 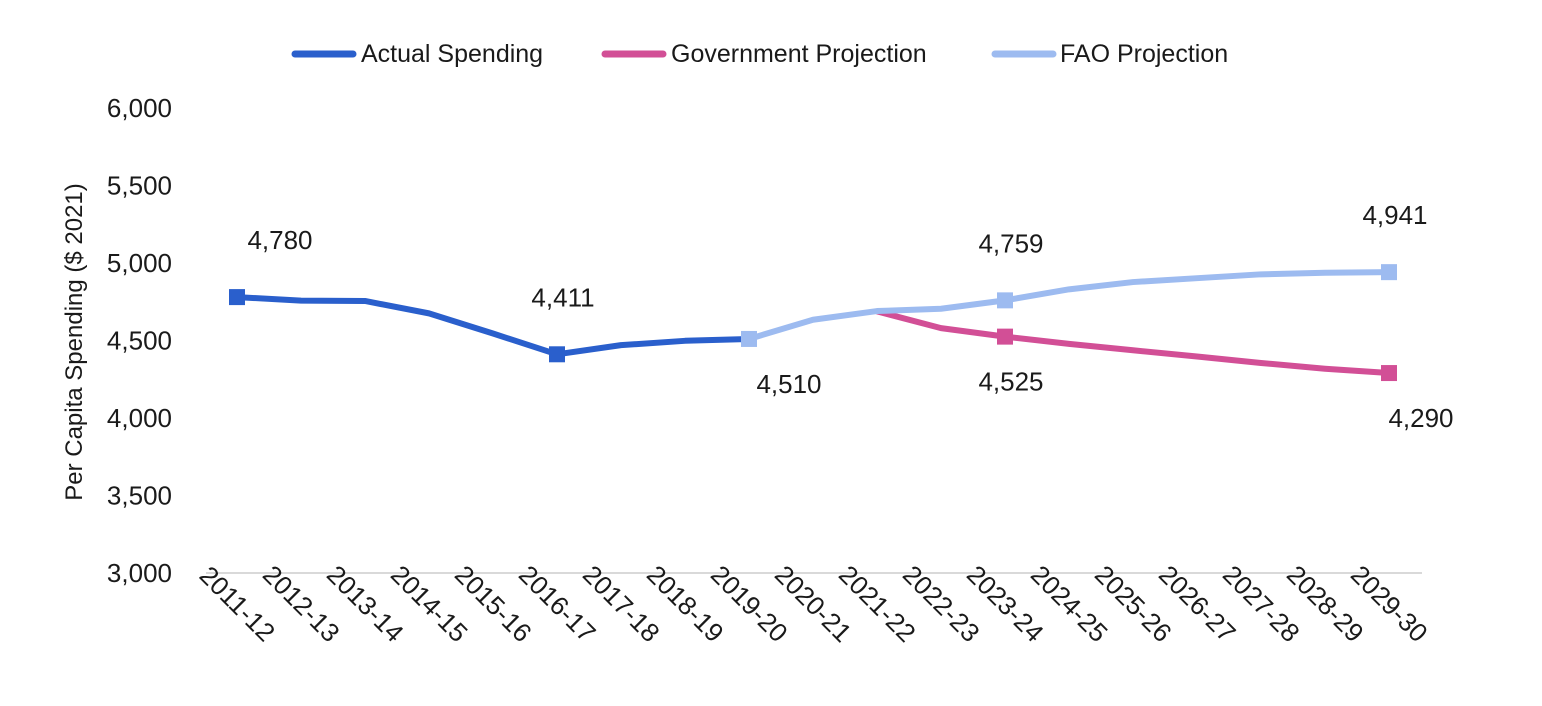 What do you see at coordinates (1394, 215) in the screenshot?
I see `data-label: 4,941` at bounding box center [1394, 215].